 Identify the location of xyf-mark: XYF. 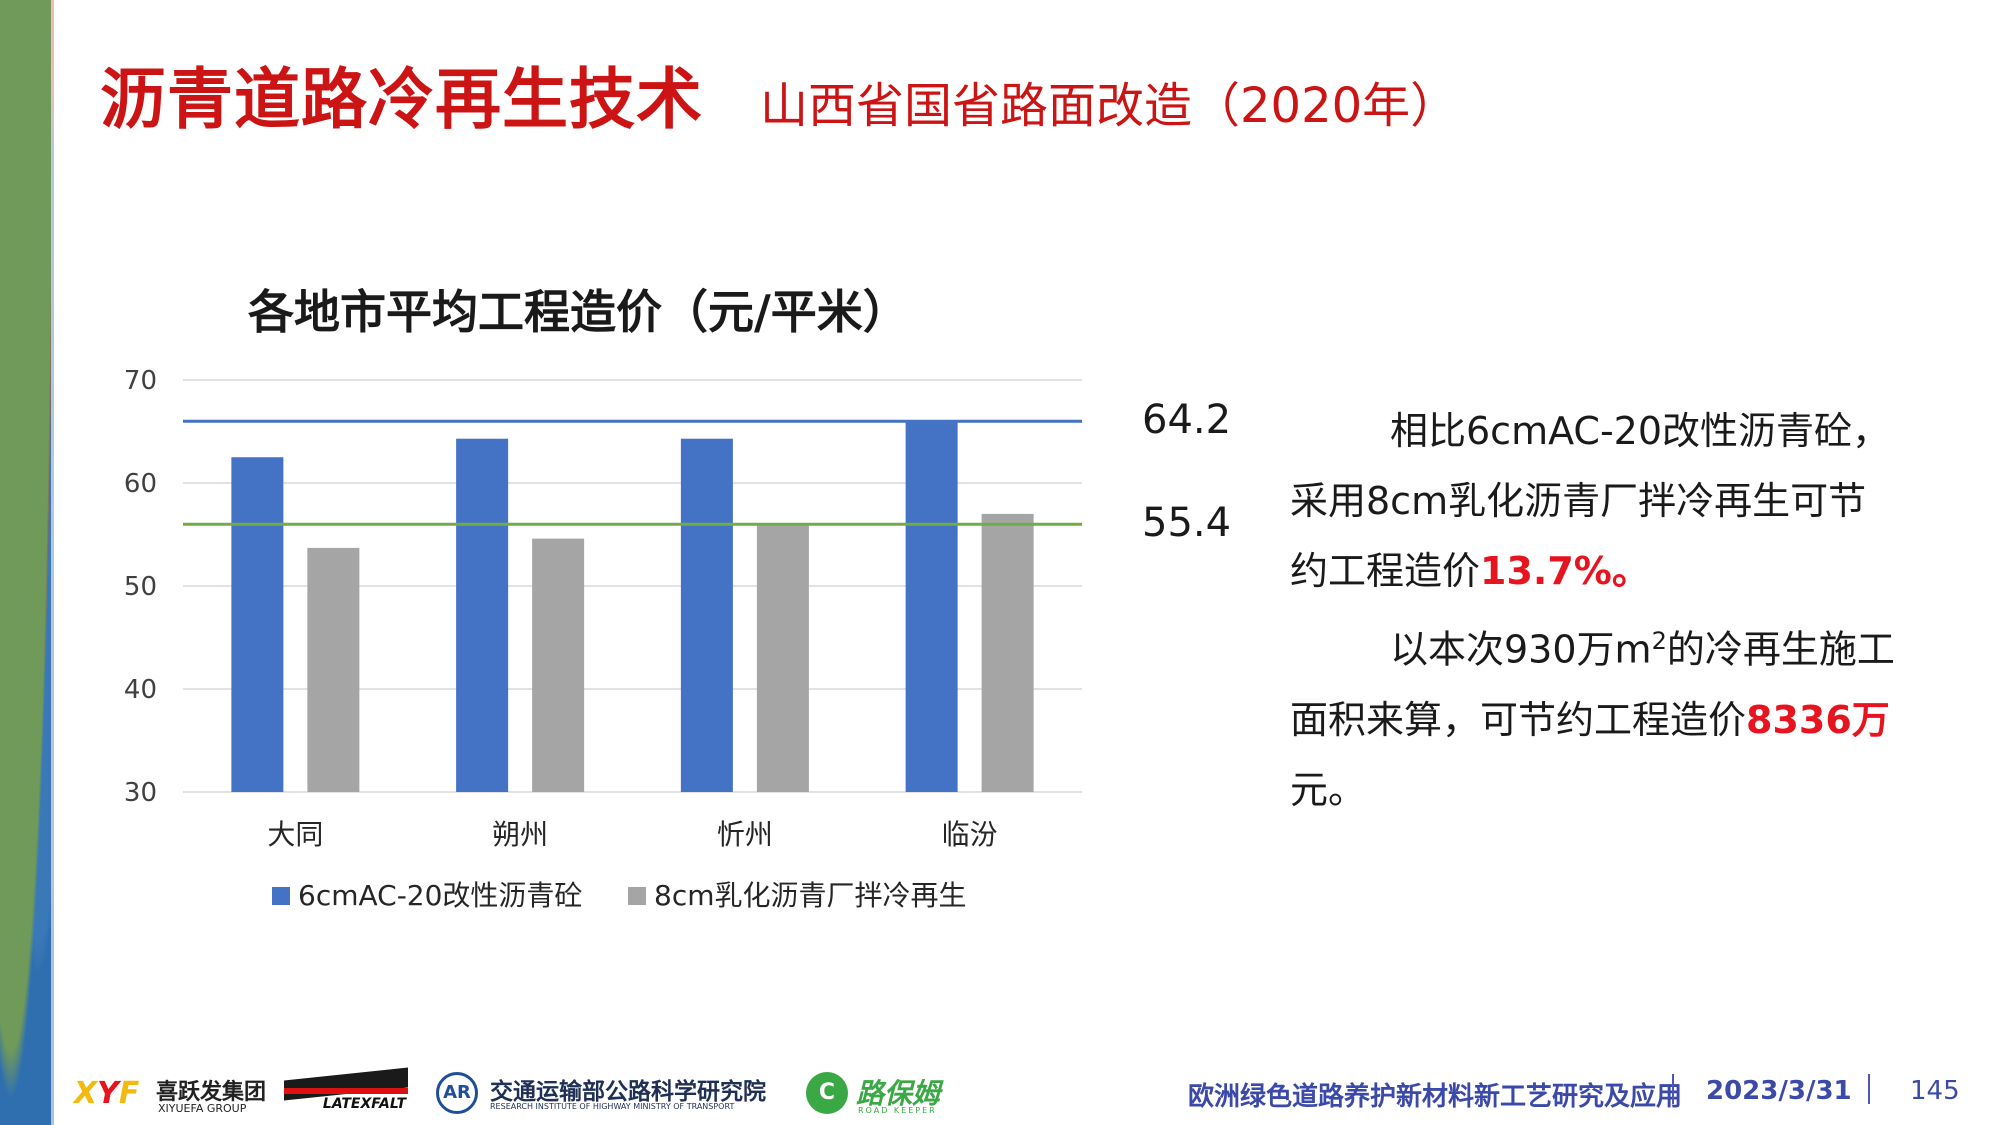
(107, 1093).